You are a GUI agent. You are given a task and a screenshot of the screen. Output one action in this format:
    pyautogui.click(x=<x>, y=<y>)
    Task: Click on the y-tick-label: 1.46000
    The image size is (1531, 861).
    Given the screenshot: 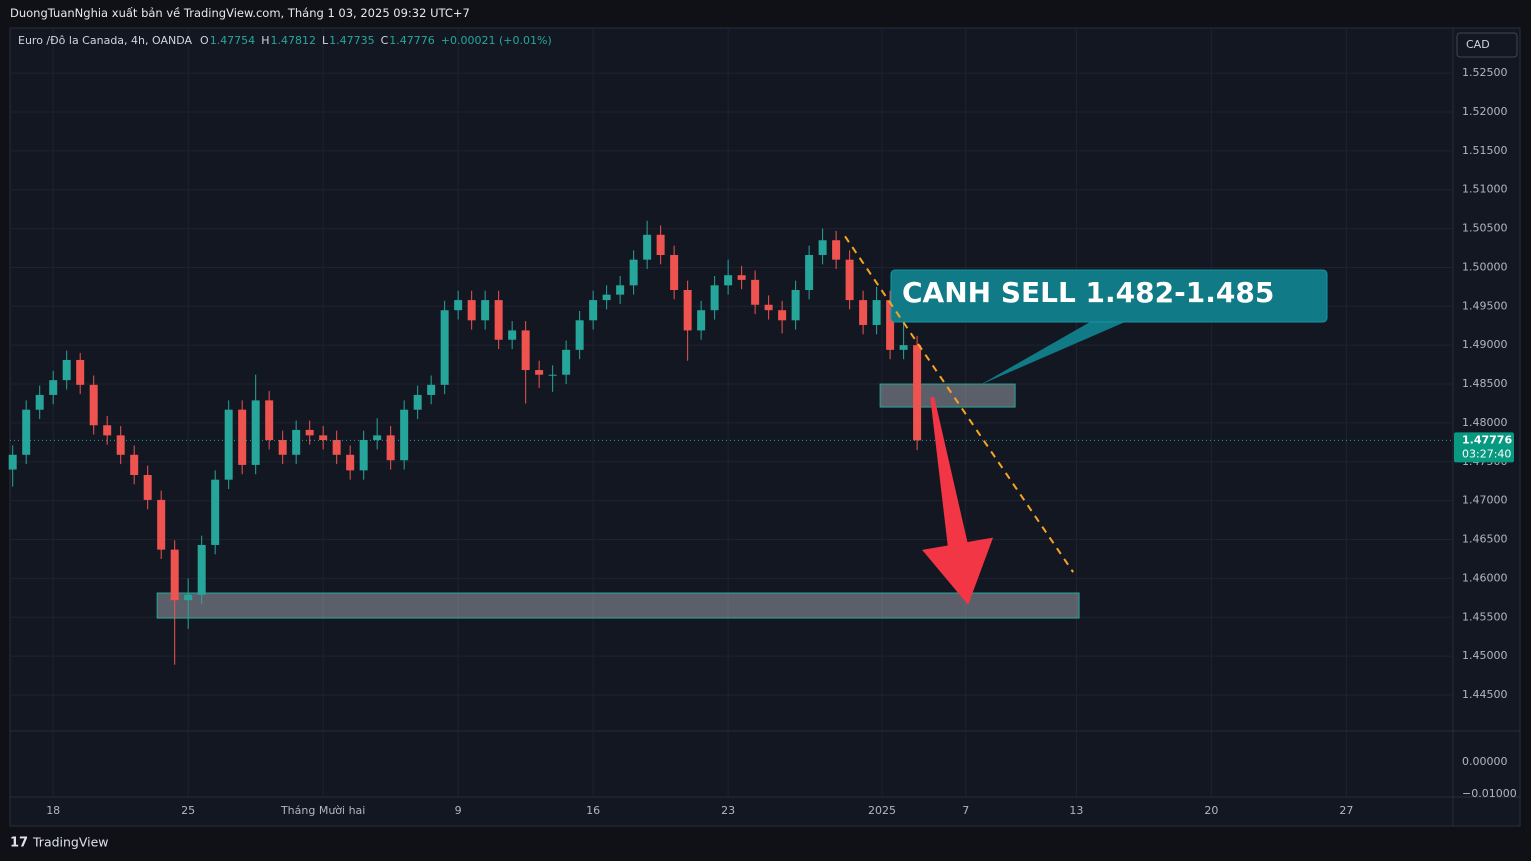 What is the action you would take?
    pyautogui.click(x=1485, y=577)
    